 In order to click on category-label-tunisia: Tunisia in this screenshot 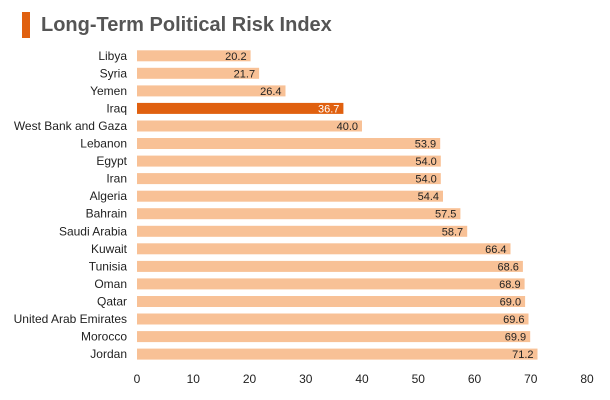, I will do `click(108, 266)`.